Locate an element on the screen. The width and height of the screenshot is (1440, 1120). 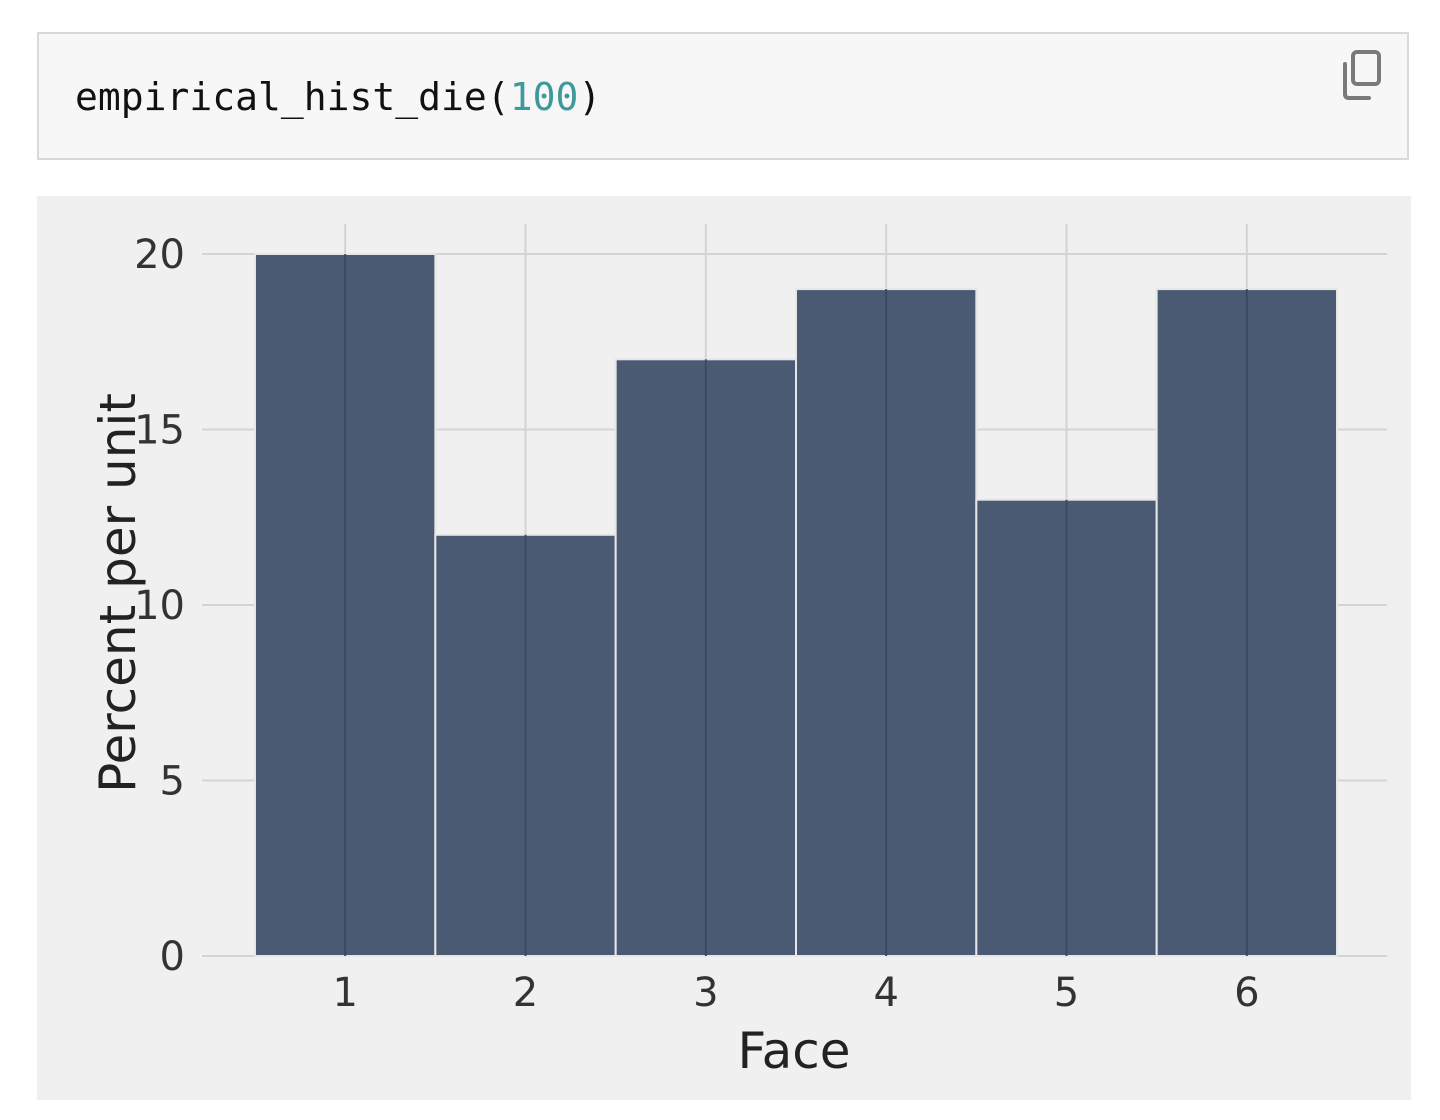
y-axis-label: Percent per unit is located at coordinates (118, 593).